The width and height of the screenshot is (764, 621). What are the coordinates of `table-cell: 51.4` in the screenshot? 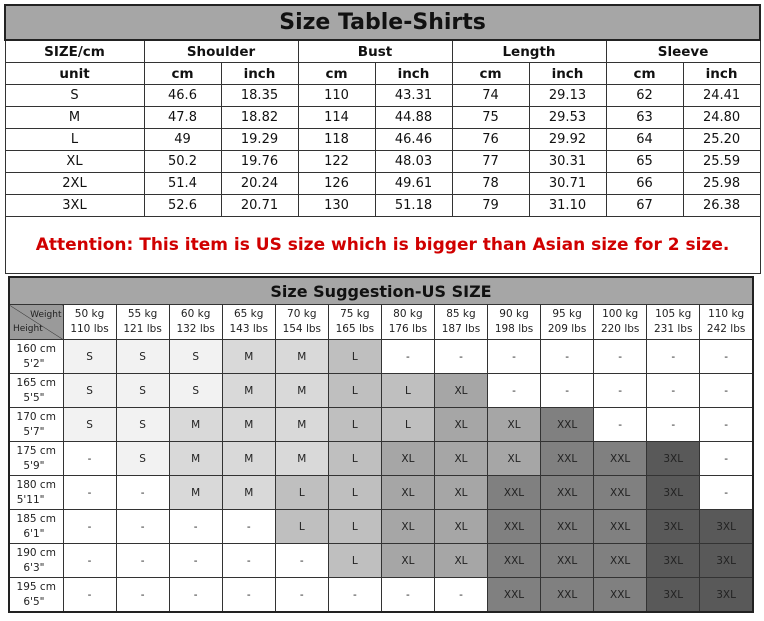 It's located at (182, 183).